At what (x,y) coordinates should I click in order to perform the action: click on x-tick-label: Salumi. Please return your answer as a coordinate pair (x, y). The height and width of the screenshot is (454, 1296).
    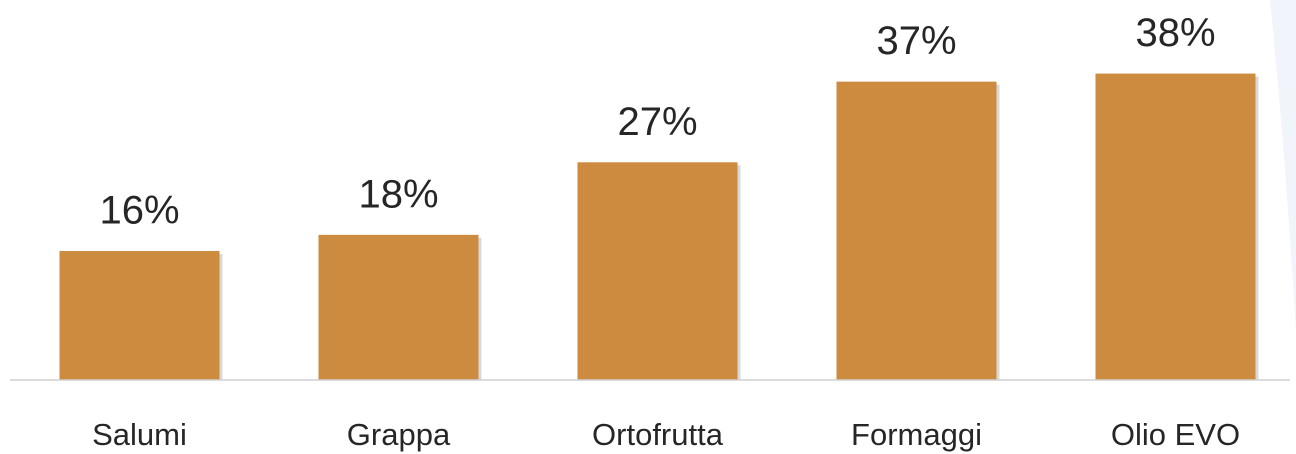
    Looking at the image, I should click on (139, 434).